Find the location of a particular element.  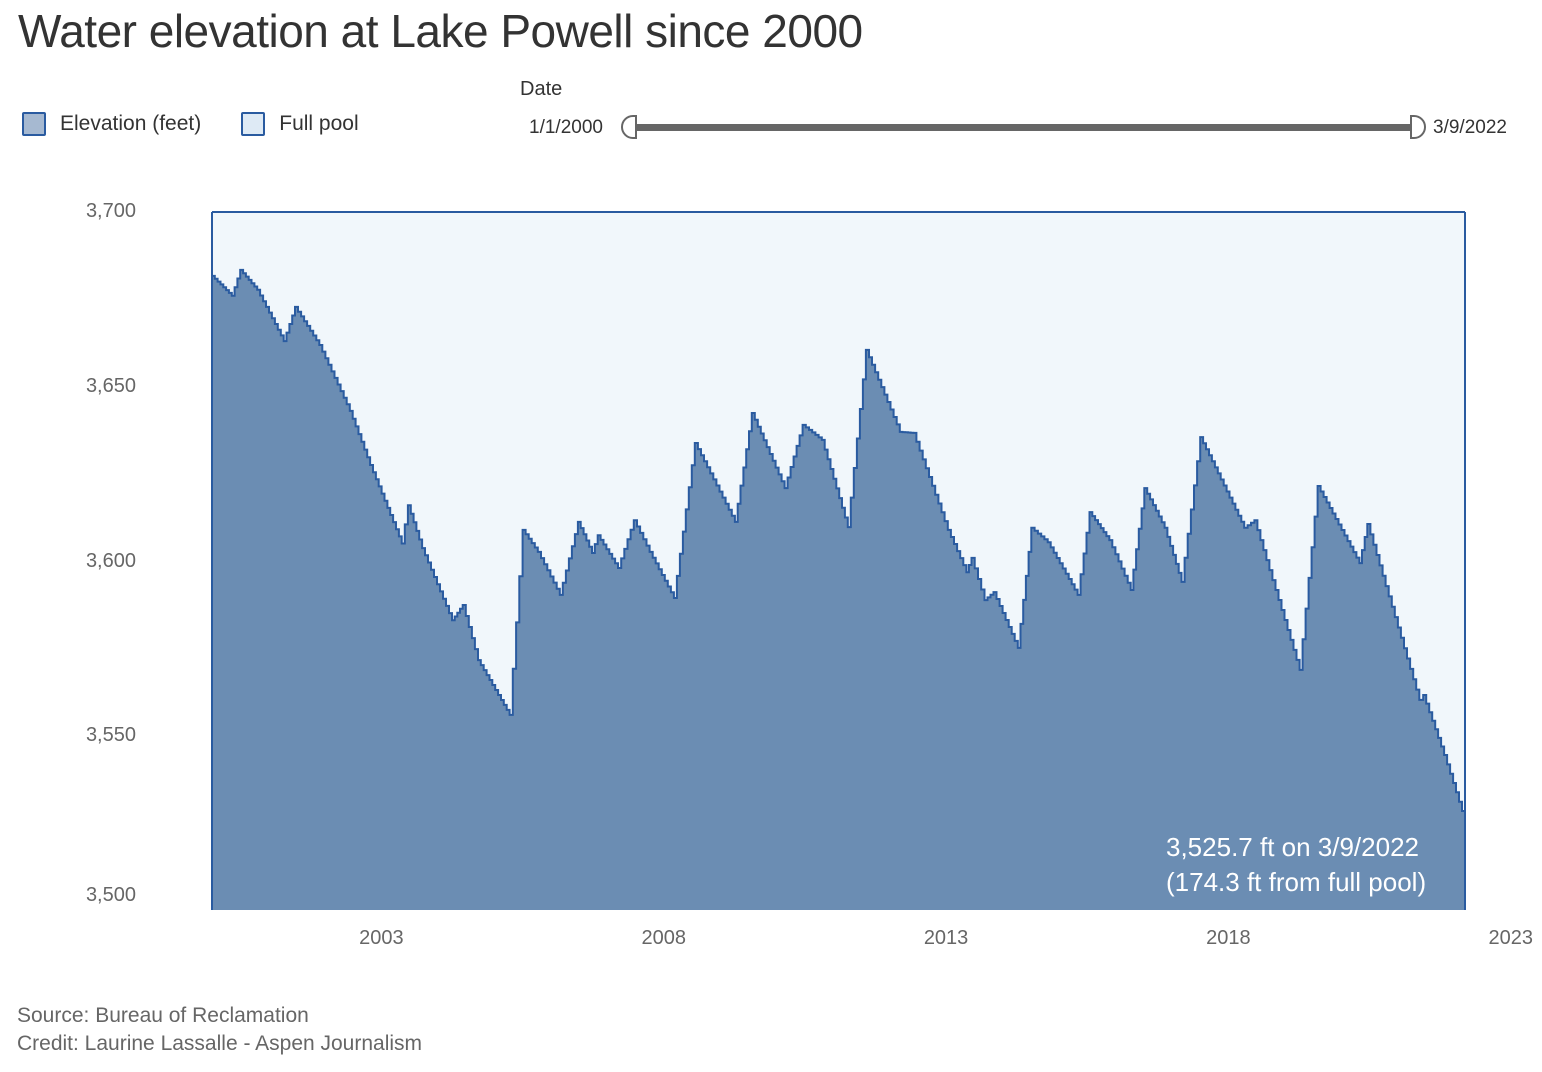

legend-item-elevation: Elevation (feet) is located at coordinates (111, 124).